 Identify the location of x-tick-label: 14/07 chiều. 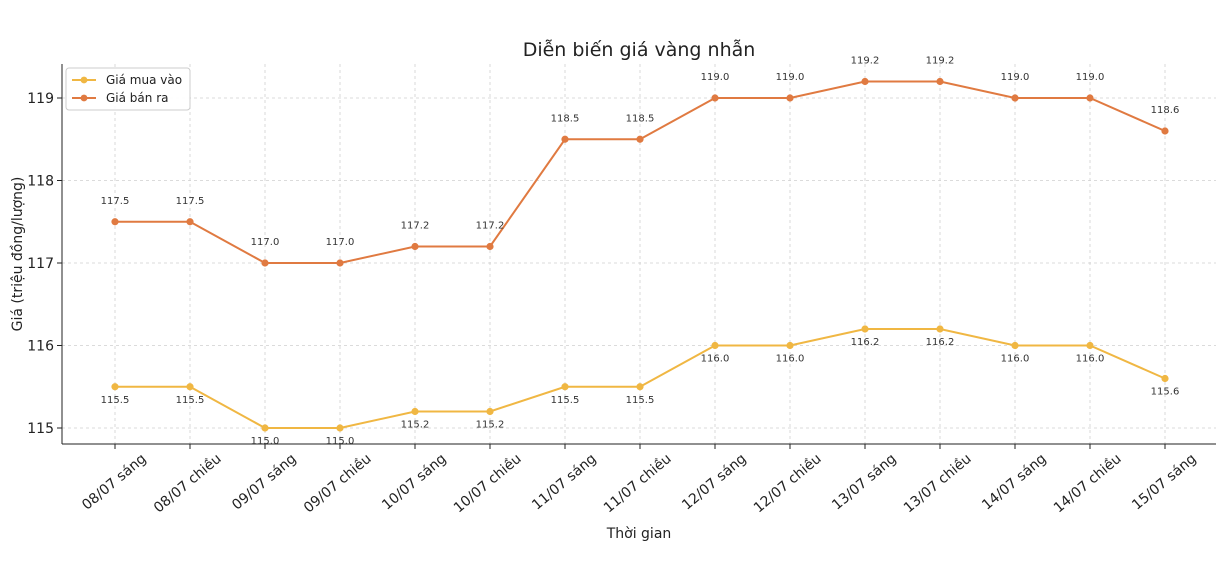
(1087, 483).